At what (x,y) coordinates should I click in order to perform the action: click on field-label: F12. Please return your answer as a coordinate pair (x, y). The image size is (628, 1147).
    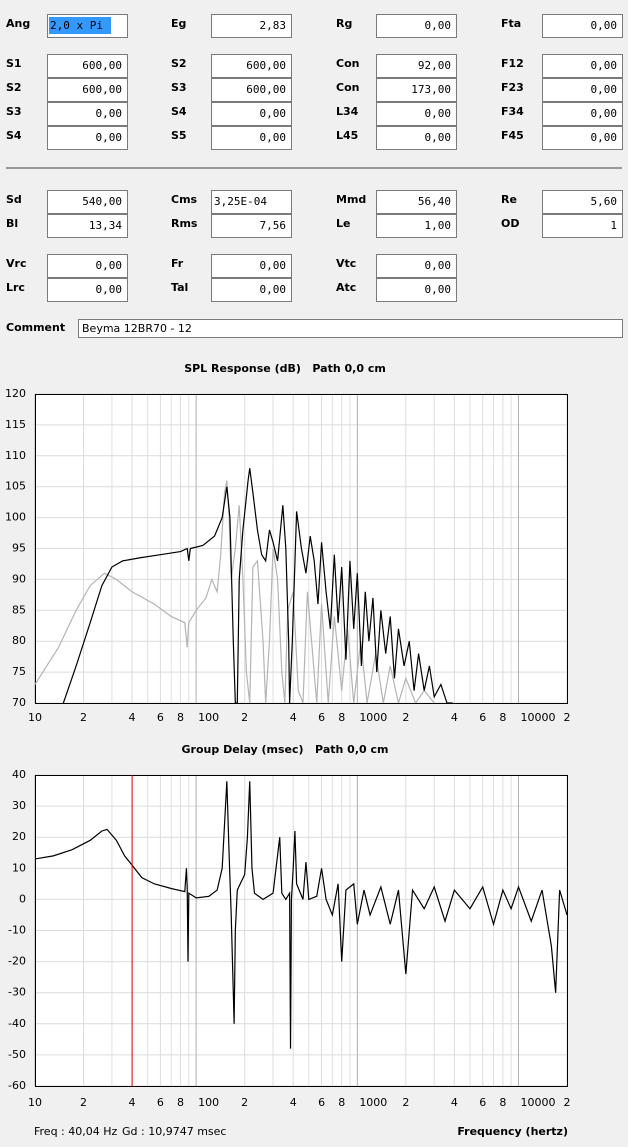
    Looking at the image, I should click on (512, 63).